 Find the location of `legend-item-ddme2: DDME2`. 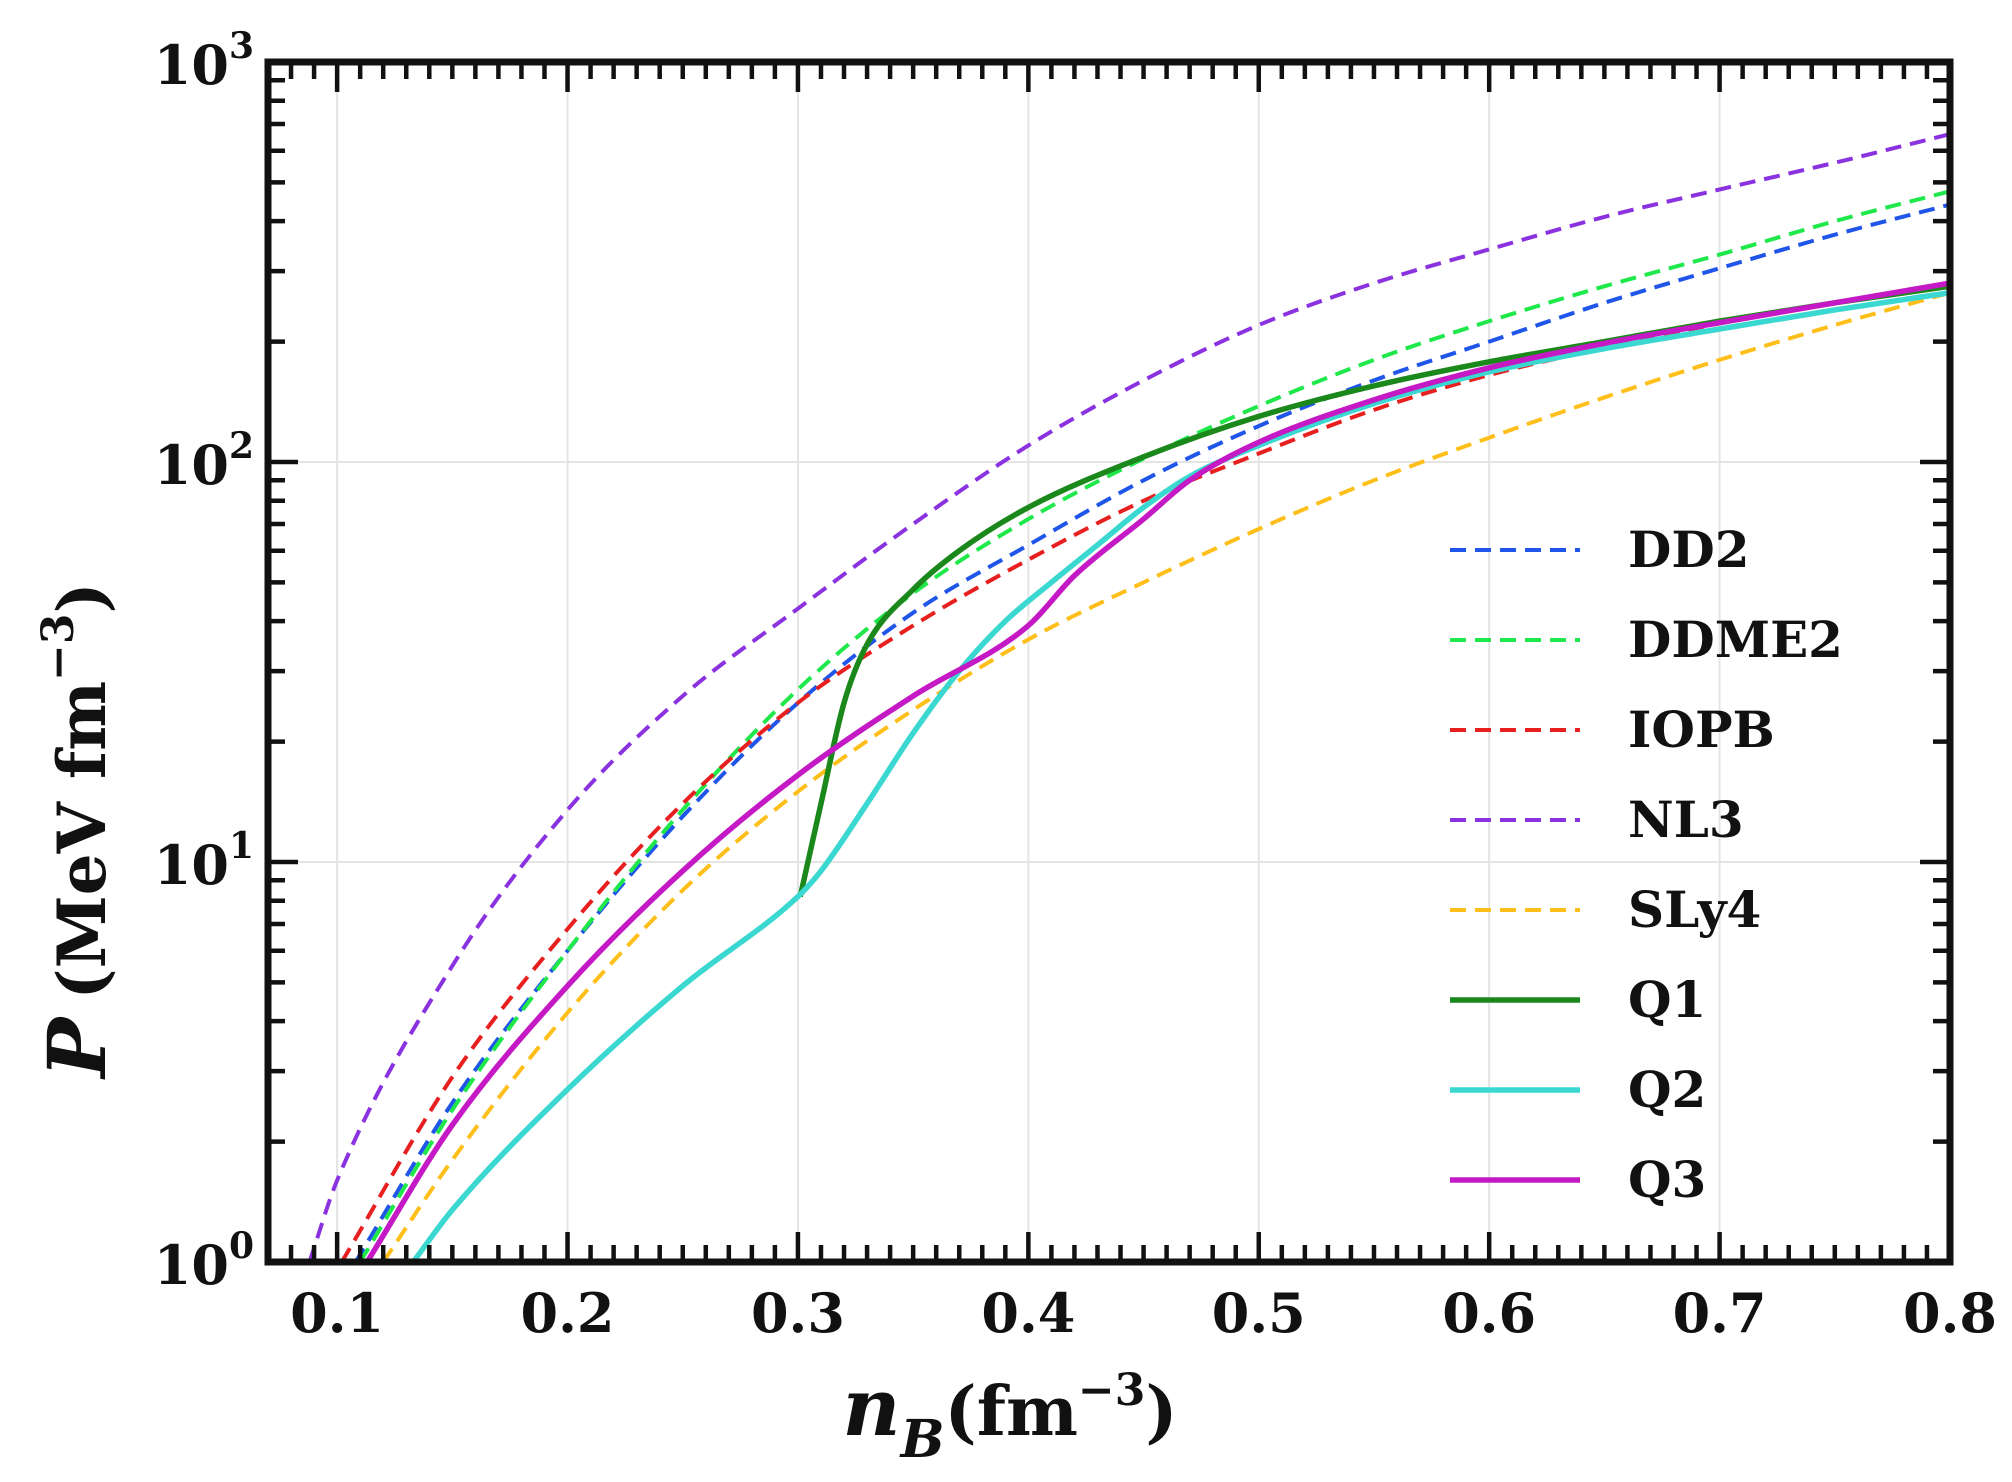

legend-item-ddme2: DDME2 is located at coordinates (1646, 639).